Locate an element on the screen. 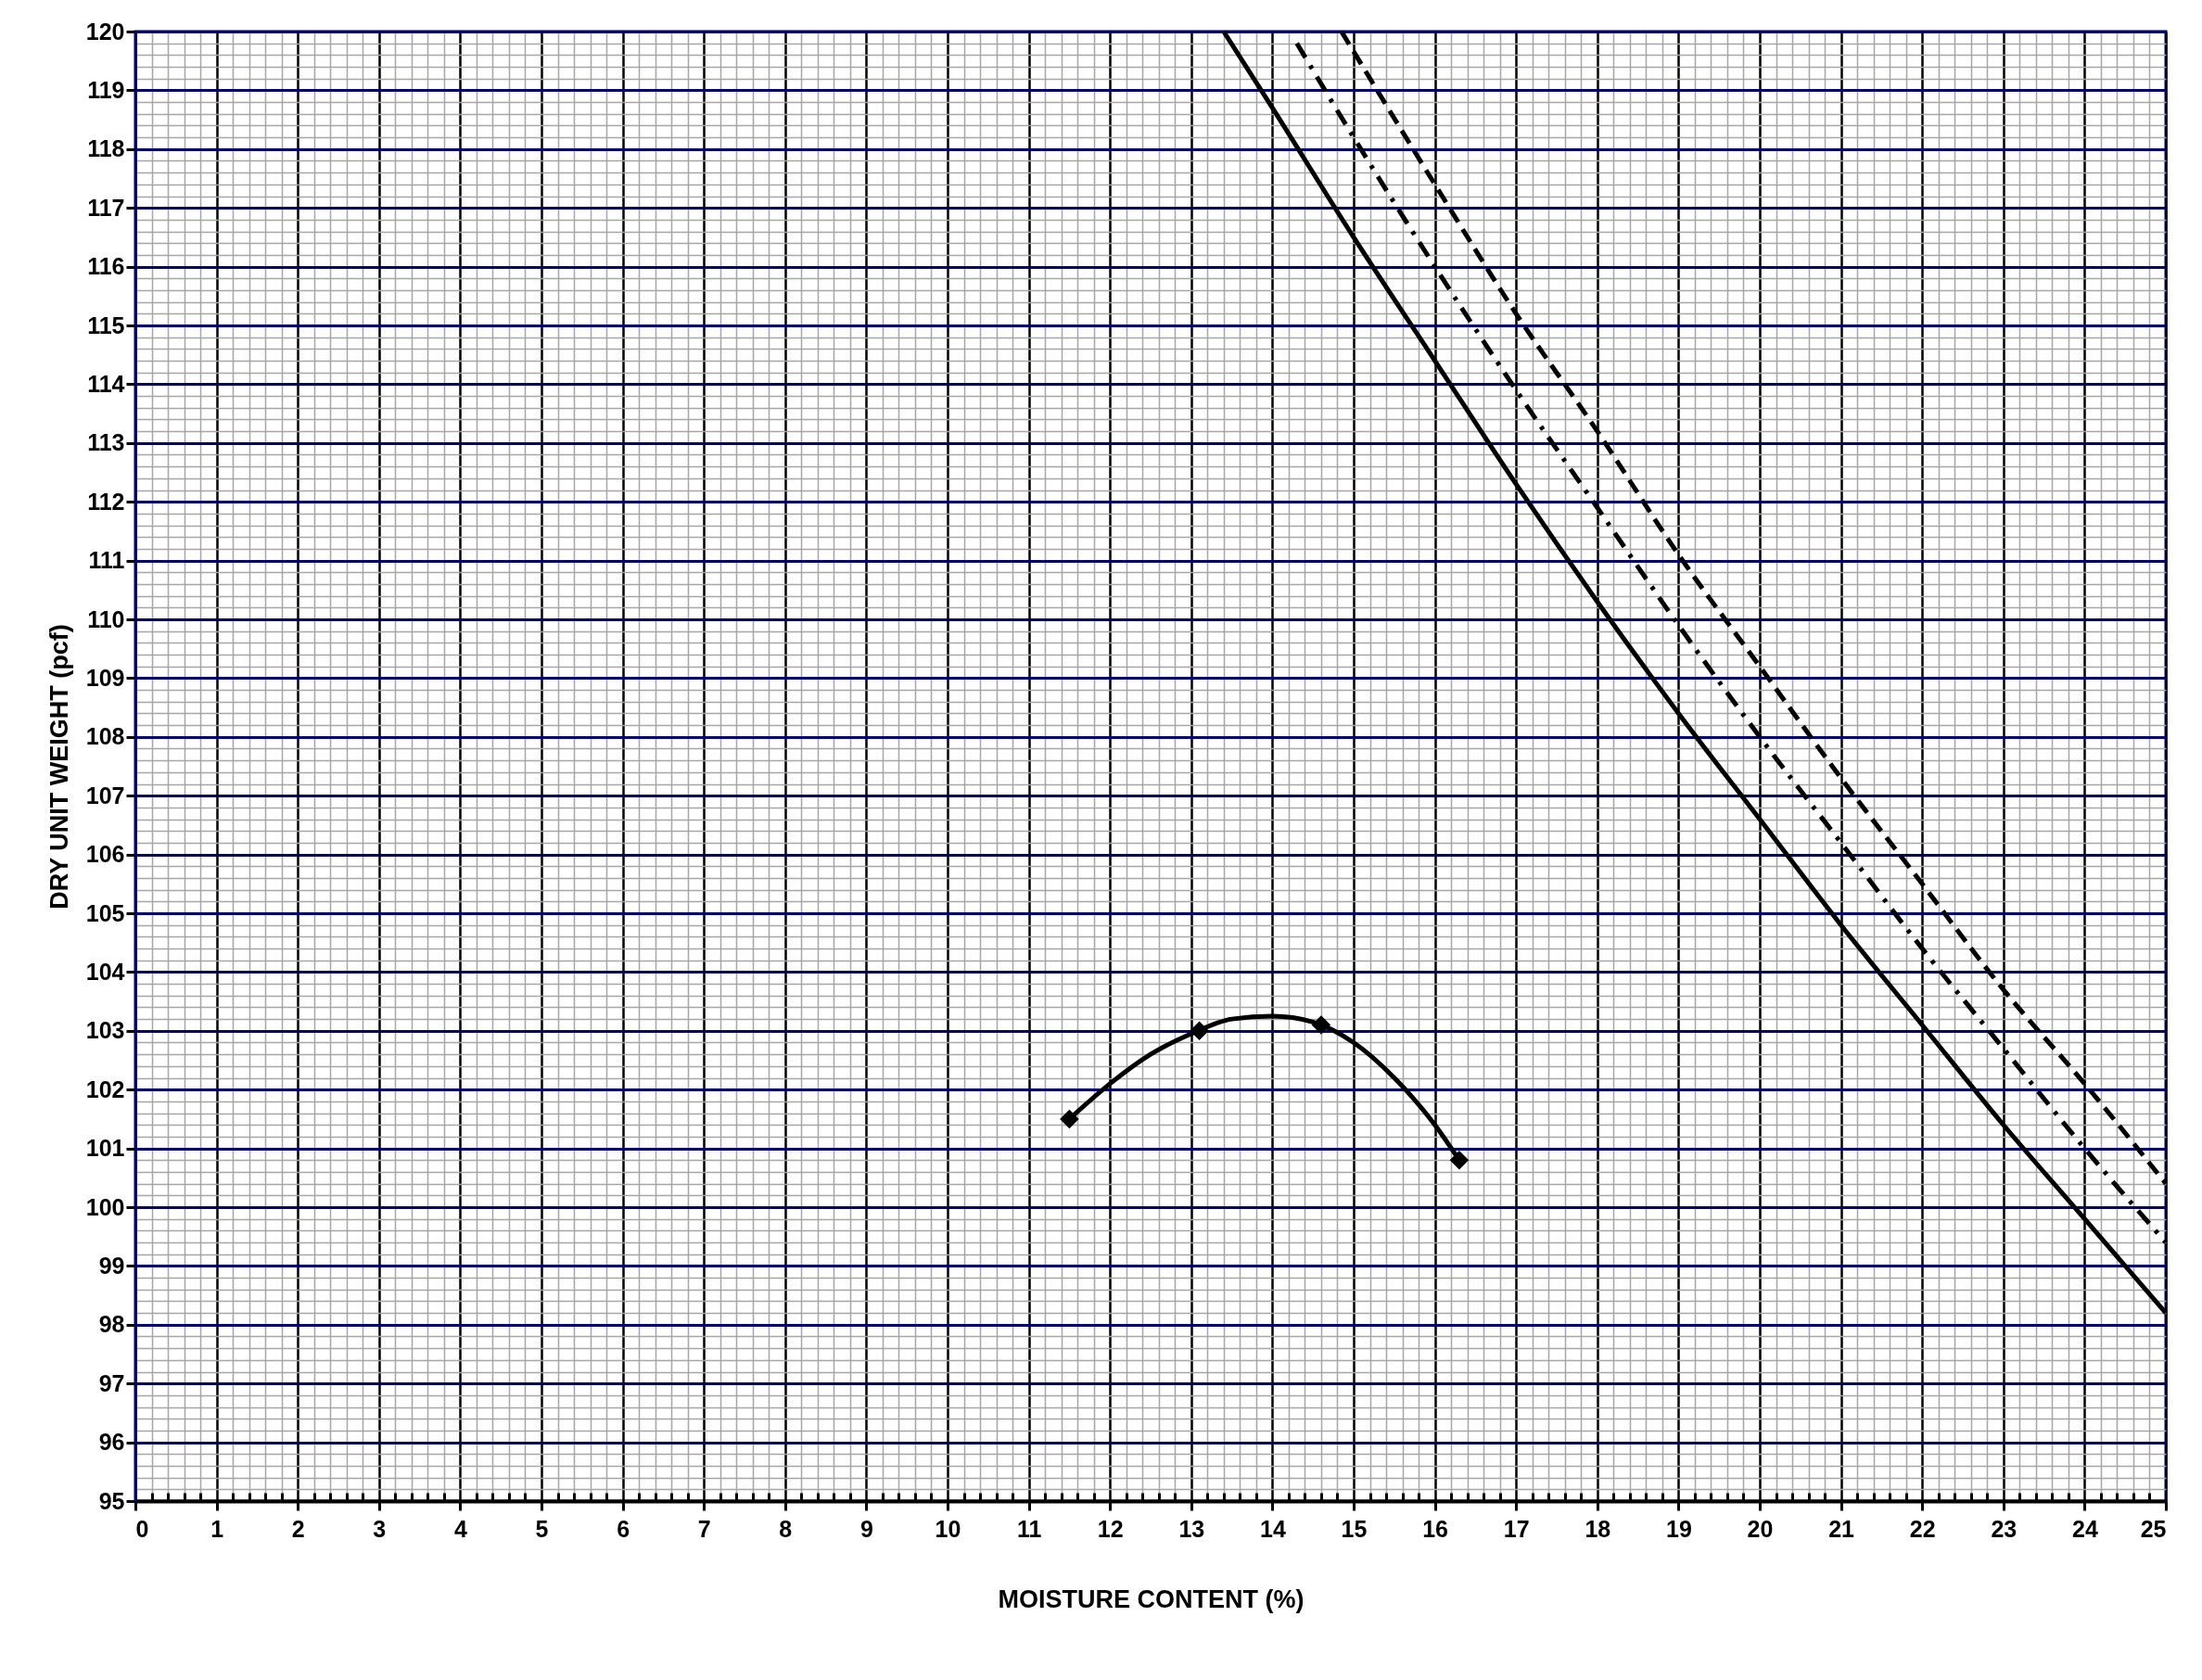  x-tick-label: 1 is located at coordinates (217, 1528).